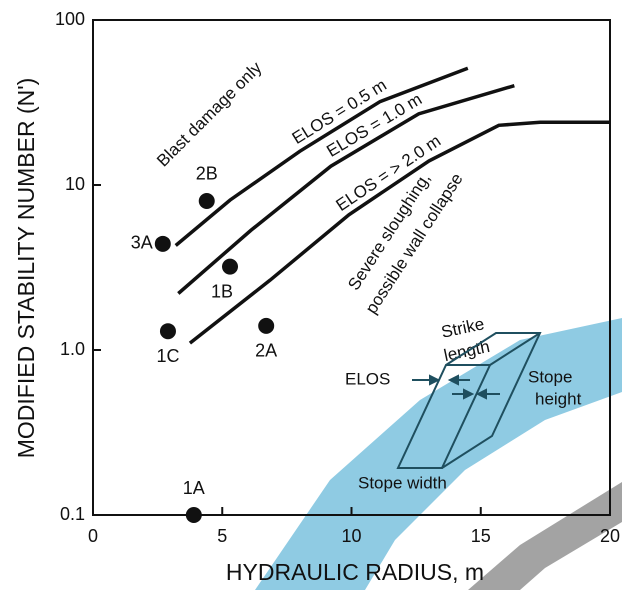  What do you see at coordinates (321, 156) in the screenshot?
I see `curve` at bounding box center [321, 156].